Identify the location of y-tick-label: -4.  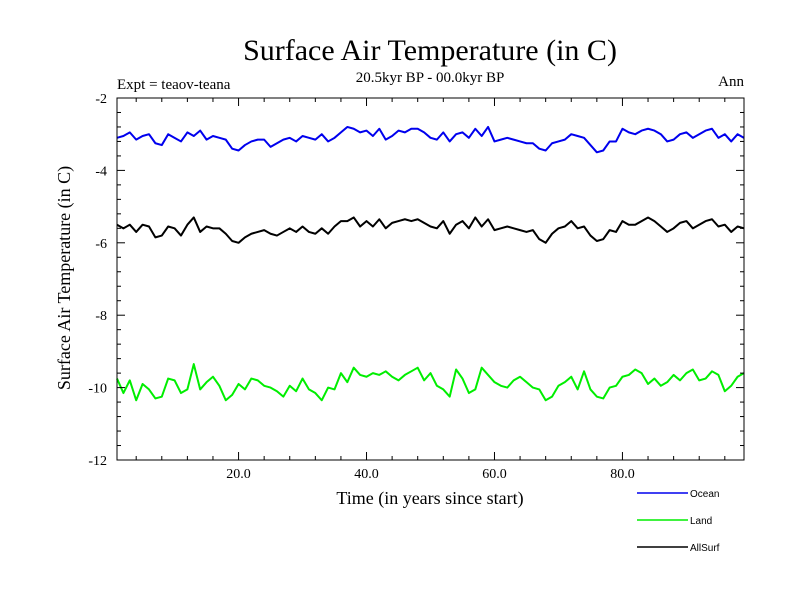
(101, 171).